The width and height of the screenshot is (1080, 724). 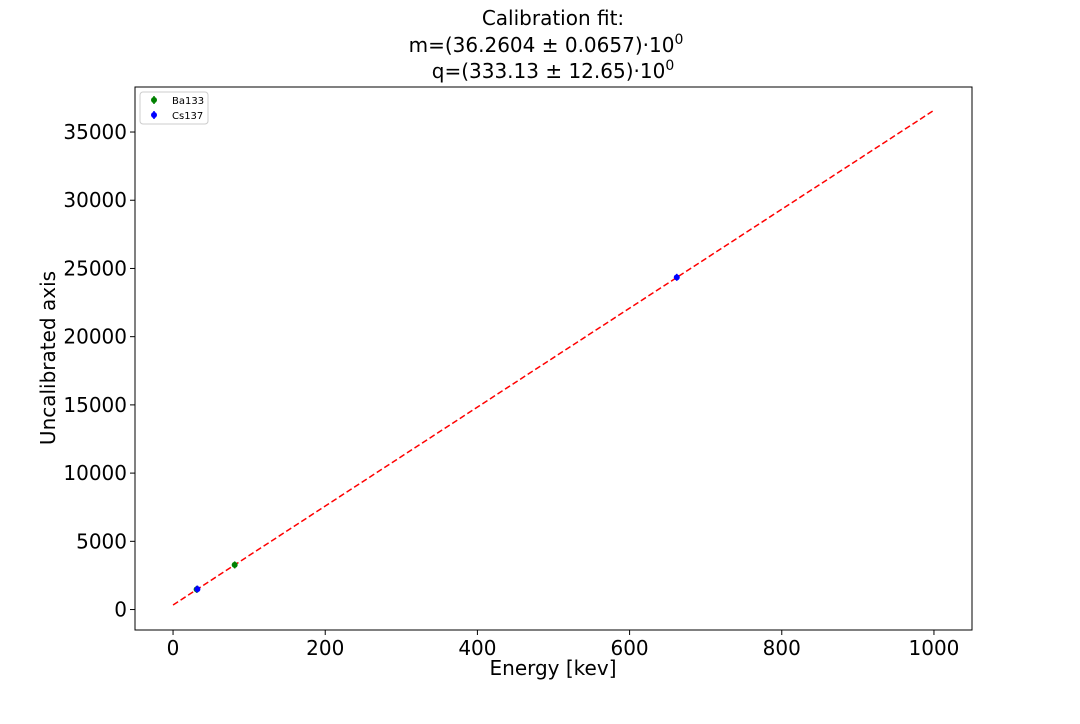 I want to click on y-tick-label: 20000, so click(x=95, y=337).